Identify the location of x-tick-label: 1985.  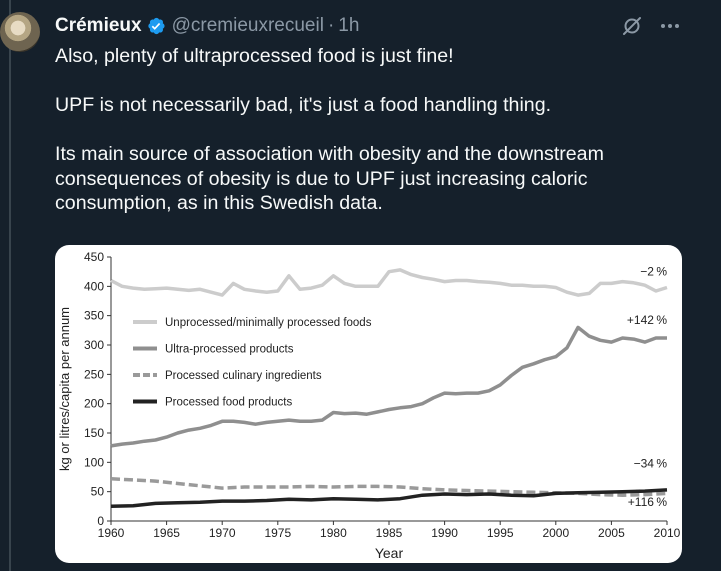
(389, 533).